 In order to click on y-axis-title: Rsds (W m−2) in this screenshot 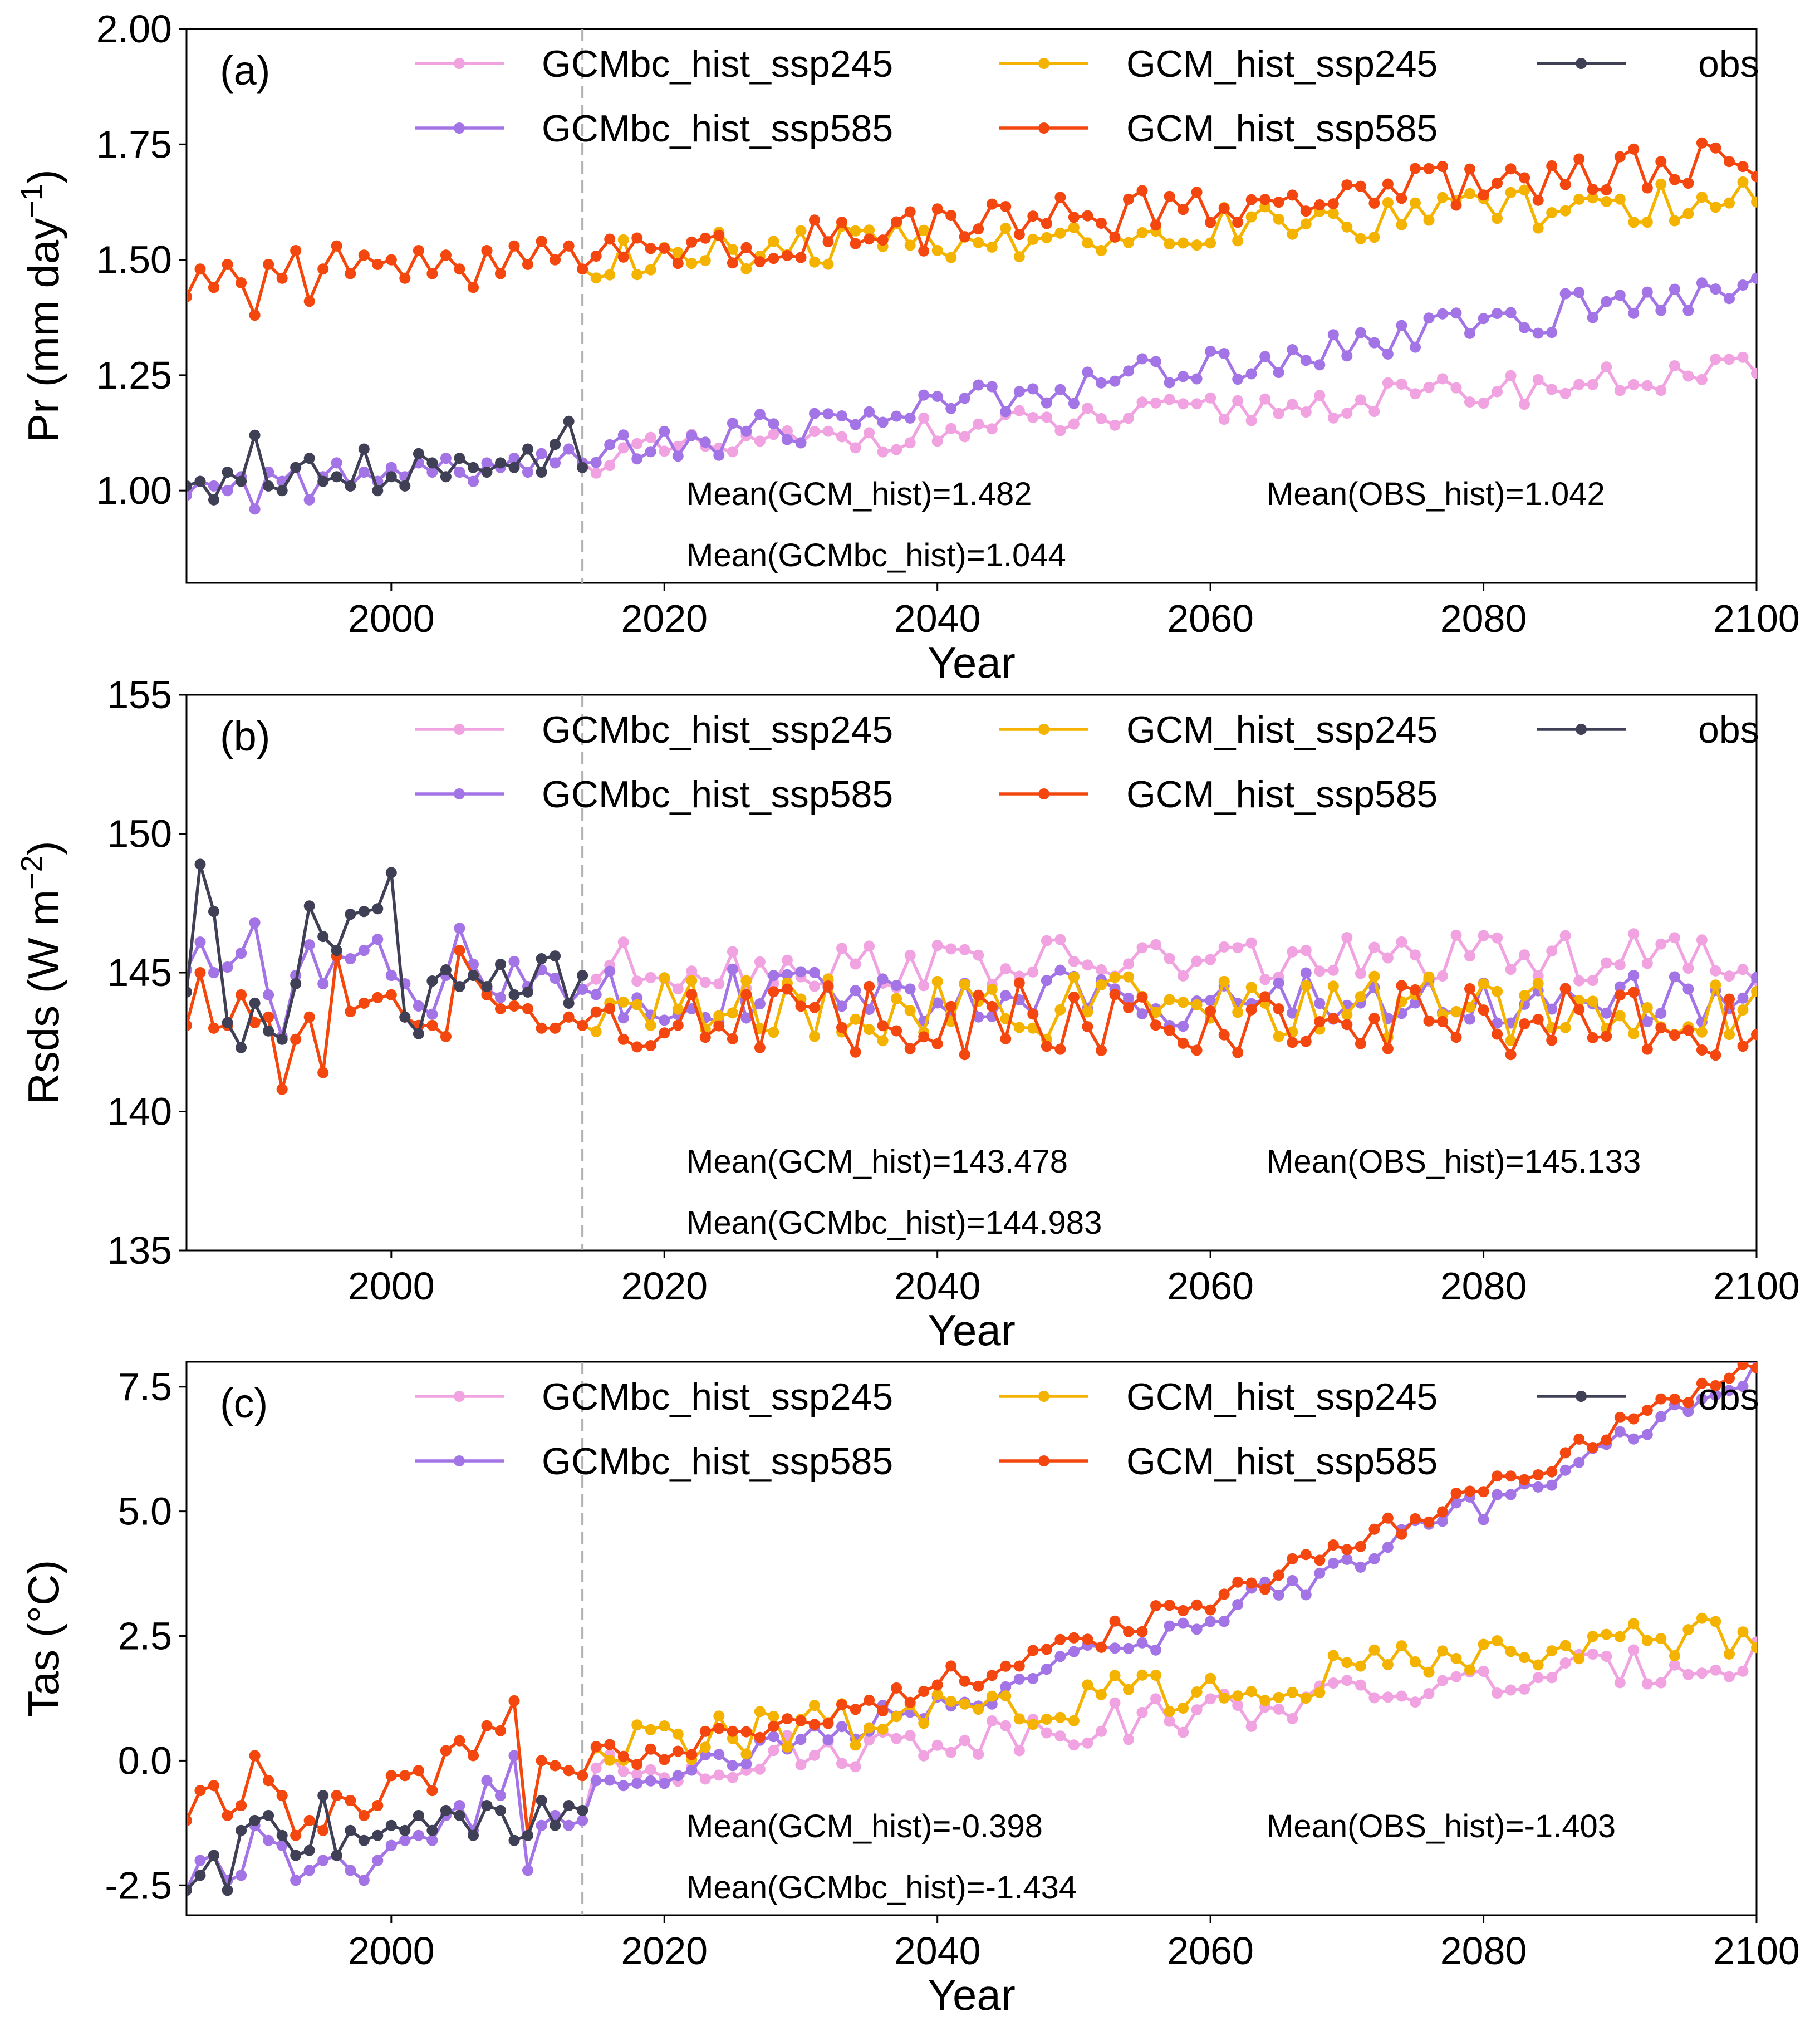, I will do `click(42, 972)`.